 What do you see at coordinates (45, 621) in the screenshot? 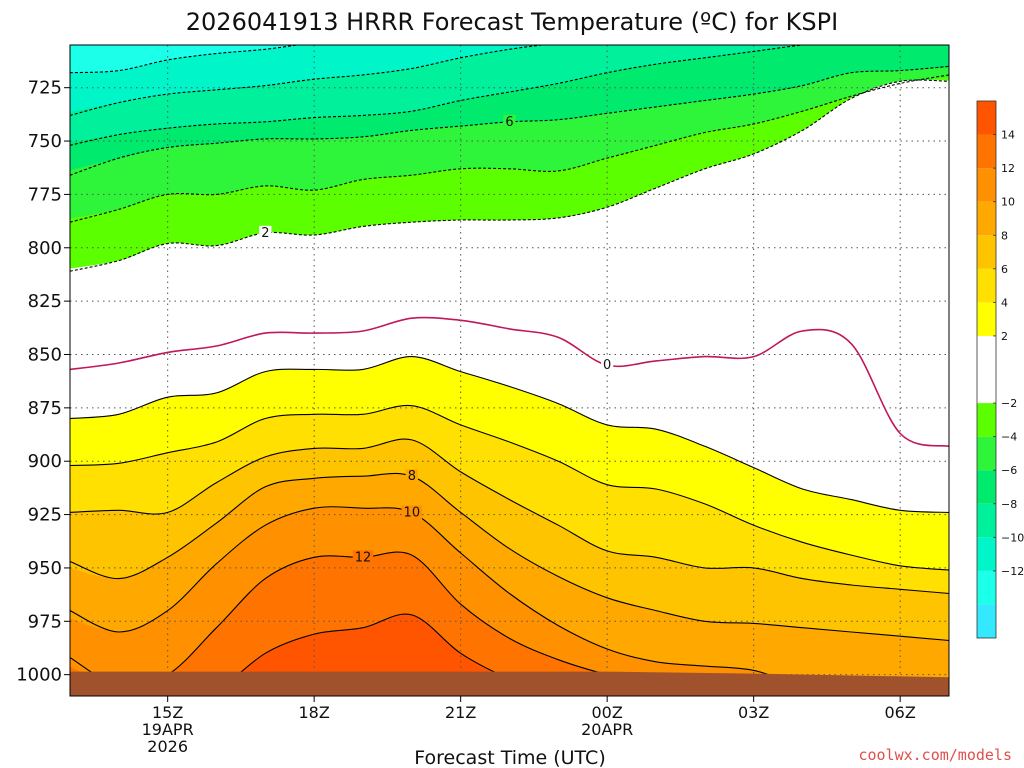
I see `y-tick-label: 975` at bounding box center [45, 621].